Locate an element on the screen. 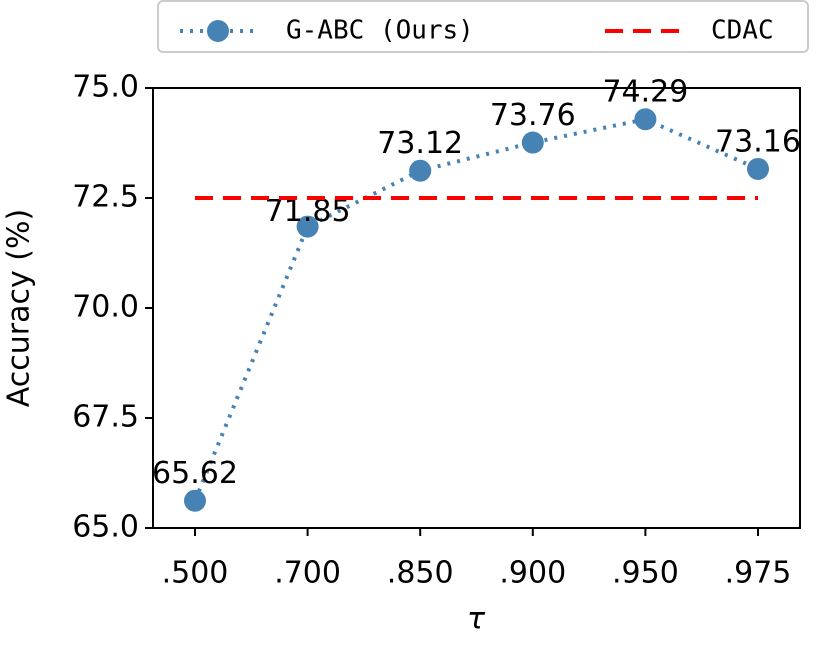 The image size is (829, 646). x-tick-label: .700 is located at coordinates (307, 573).